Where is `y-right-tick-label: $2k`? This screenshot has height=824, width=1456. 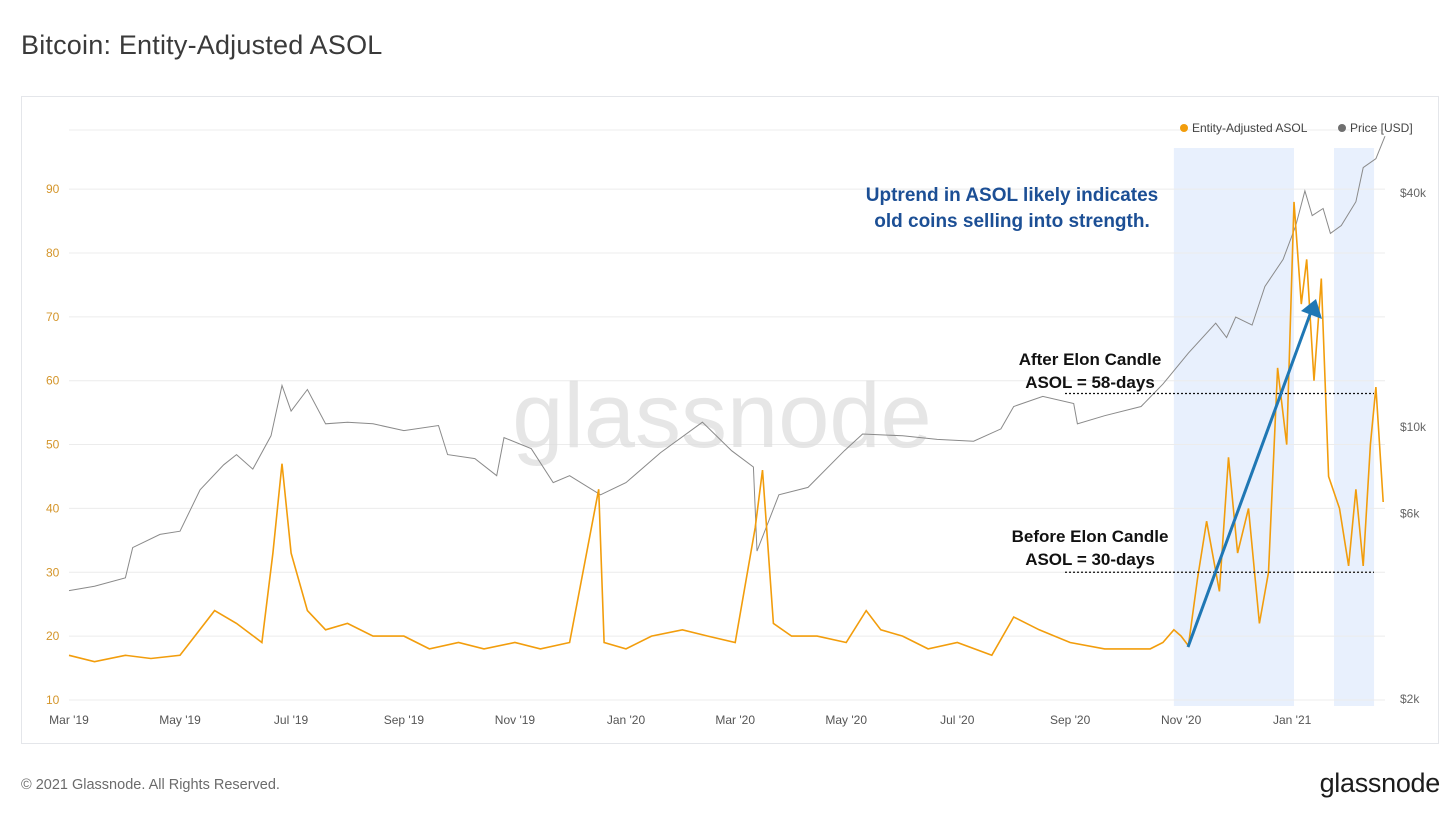
y-right-tick-label: $2k is located at coordinates (1410, 699).